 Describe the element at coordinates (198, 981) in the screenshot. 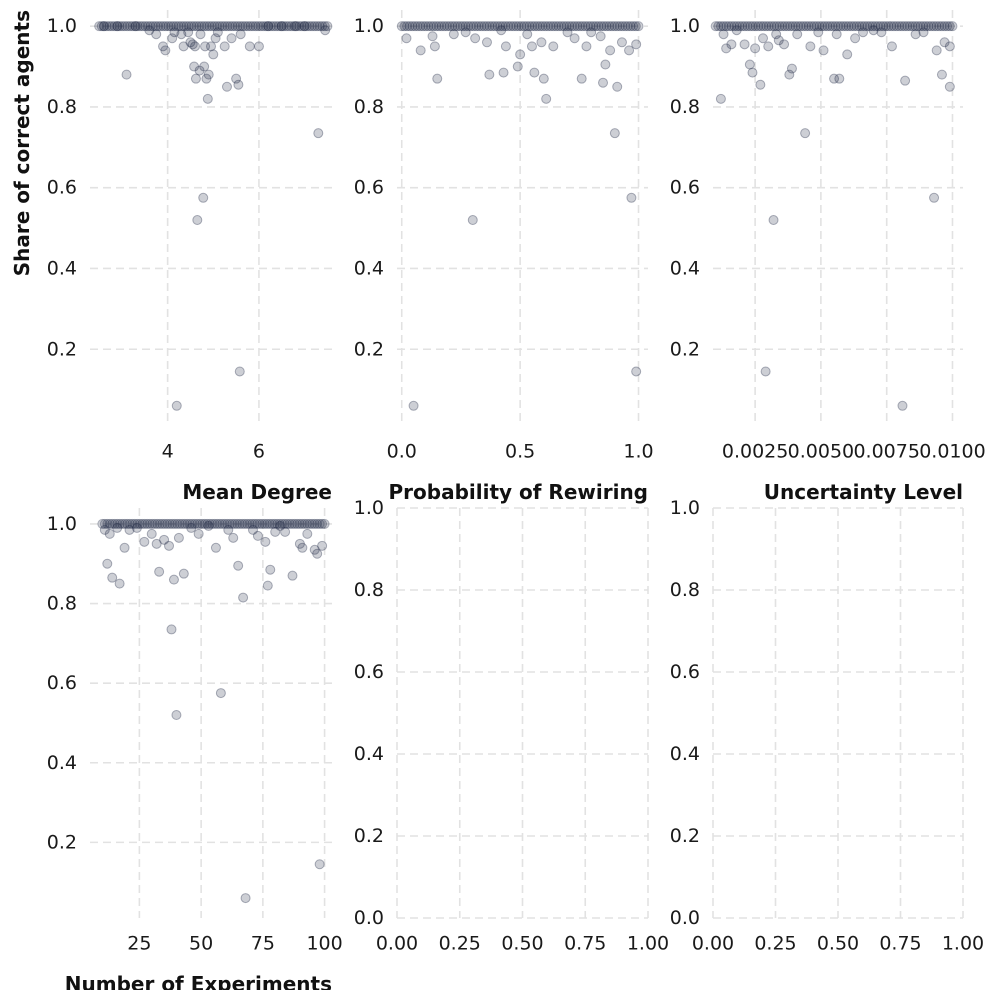

I see `x-axis-label: Number of Experiments` at that location.